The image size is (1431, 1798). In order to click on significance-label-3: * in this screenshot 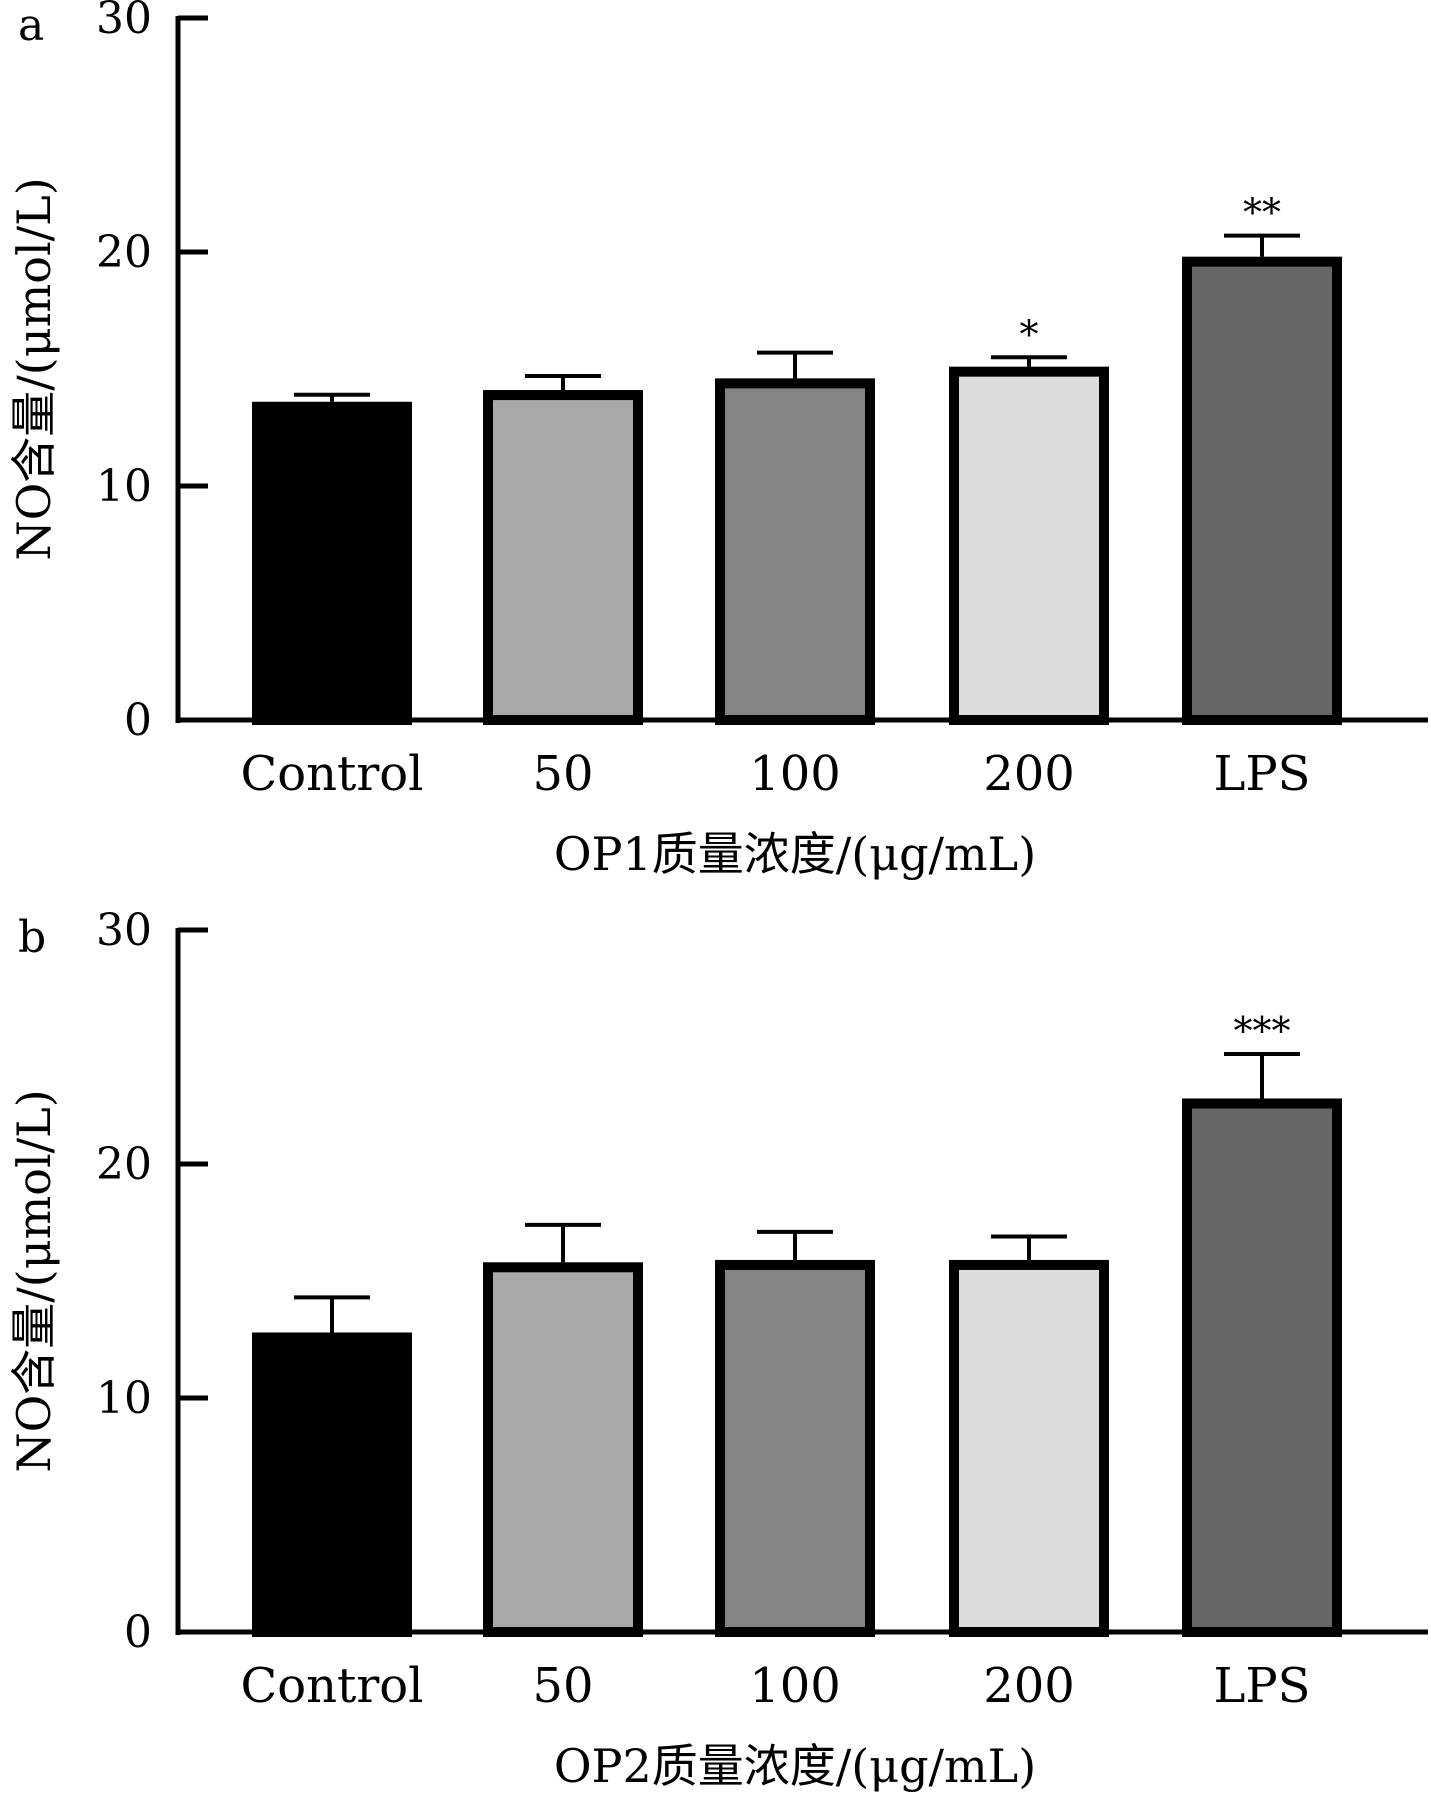, I will do `click(1029, 334)`.